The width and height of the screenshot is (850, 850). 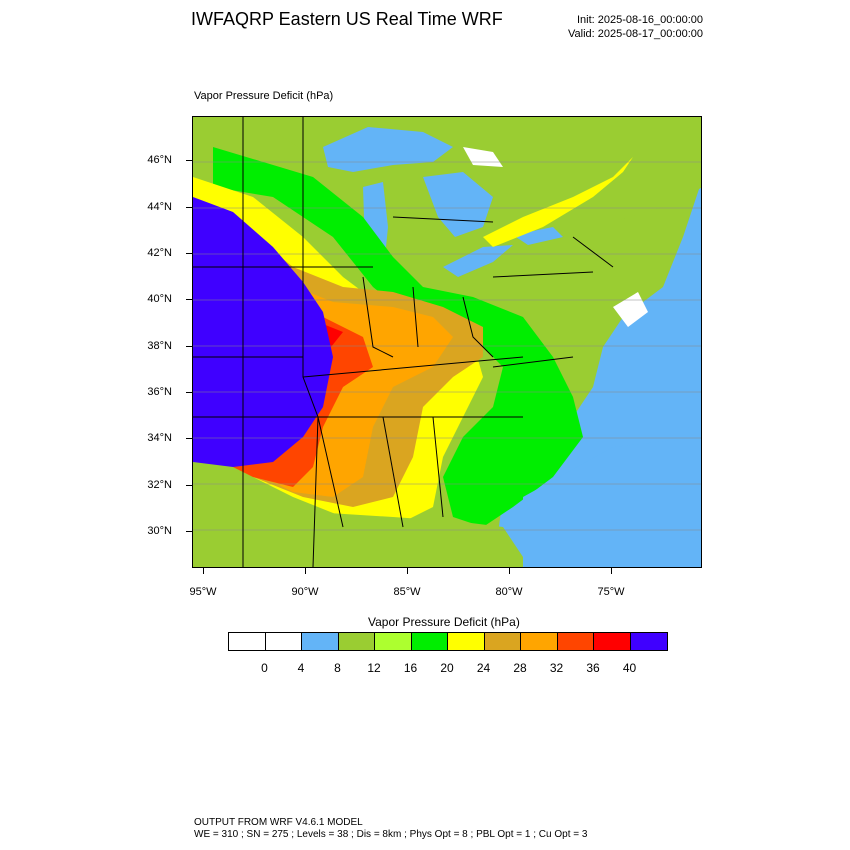 What do you see at coordinates (483, 668) in the screenshot?
I see `colorbar-label: 24` at bounding box center [483, 668].